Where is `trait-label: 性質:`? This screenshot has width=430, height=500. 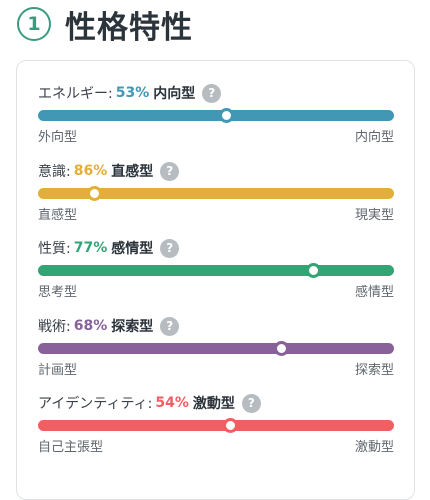 trait-label: 性質: is located at coordinates (54, 249).